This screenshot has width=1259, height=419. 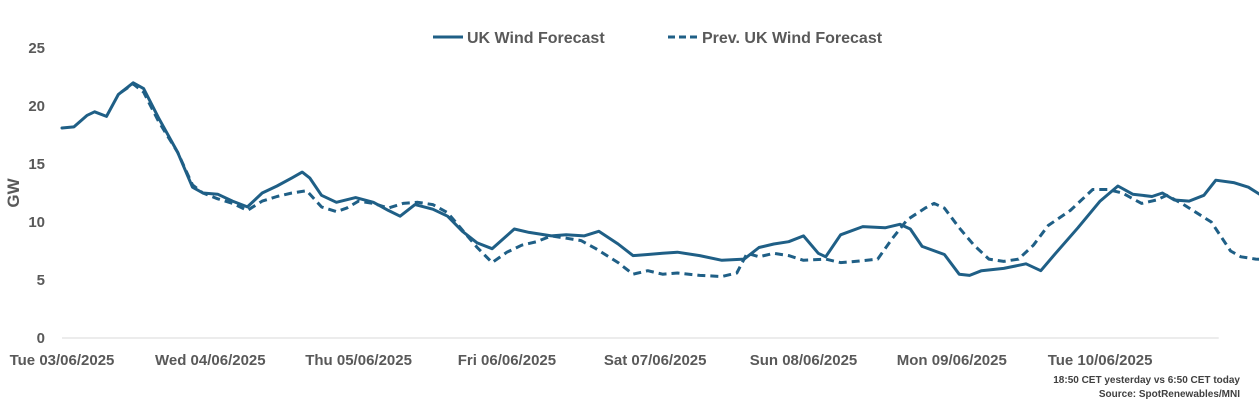 I want to click on legend-label: Prev. UK Wind Forecast, so click(x=792, y=38).